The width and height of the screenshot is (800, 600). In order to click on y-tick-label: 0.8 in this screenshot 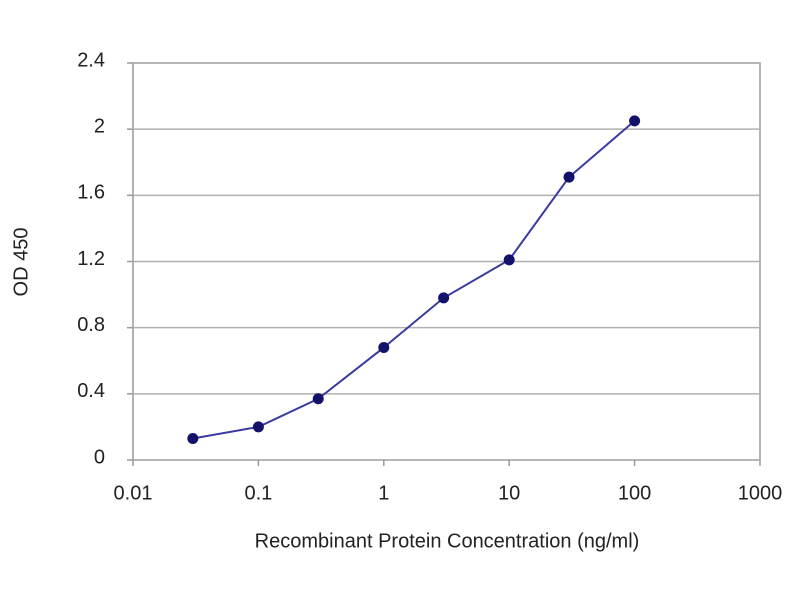, I will do `click(91, 325)`.